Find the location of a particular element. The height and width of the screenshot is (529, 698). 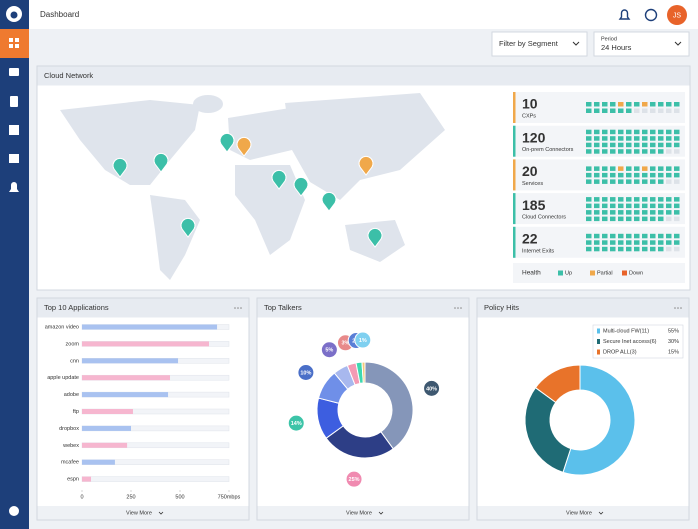

y-tick-label: espn is located at coordinates (73, 480).